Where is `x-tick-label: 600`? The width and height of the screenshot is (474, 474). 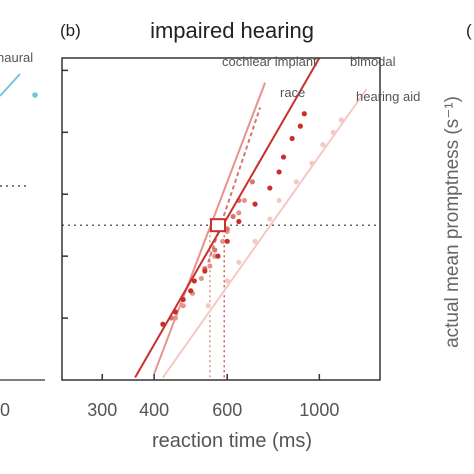
x-tick-label: 600 is located at coordinates (227, 410).